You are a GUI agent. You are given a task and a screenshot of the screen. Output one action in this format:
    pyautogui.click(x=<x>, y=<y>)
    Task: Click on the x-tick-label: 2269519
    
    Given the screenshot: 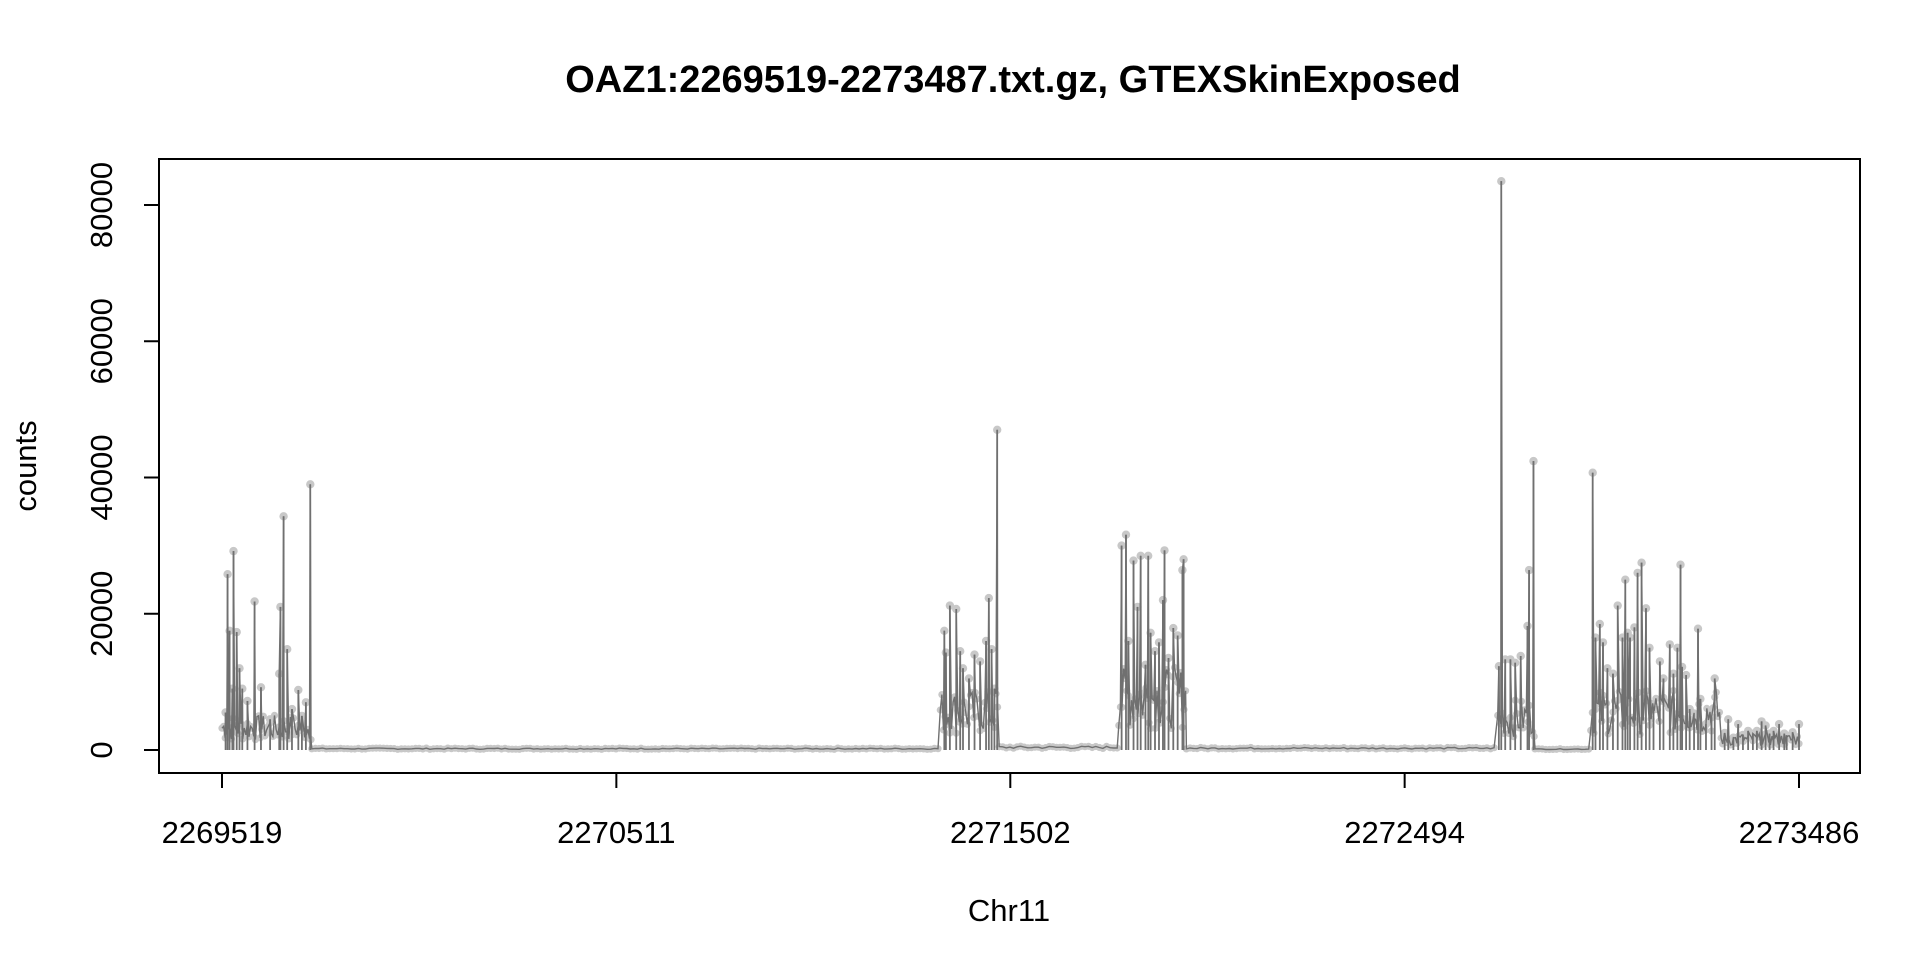 What is the action you would take?
    pyautogui.click(x=222, y=832)
    